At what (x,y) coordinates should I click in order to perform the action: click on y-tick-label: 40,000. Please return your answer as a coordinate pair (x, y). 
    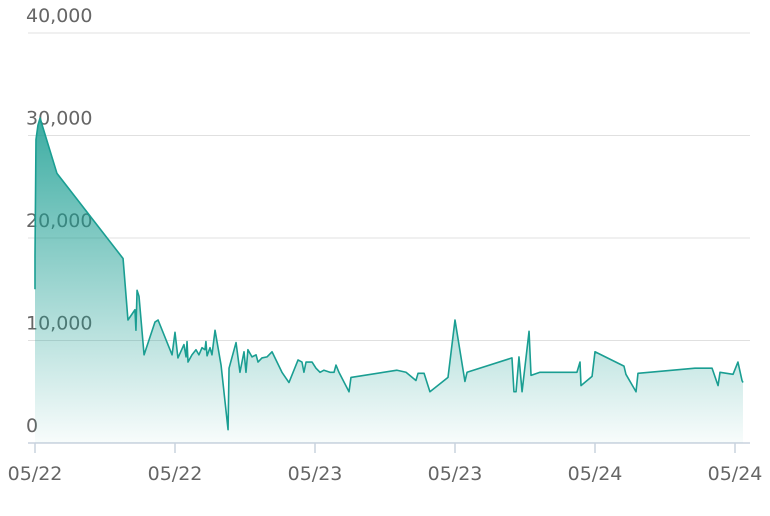
    Looking at the image, I should click on (59, 16).